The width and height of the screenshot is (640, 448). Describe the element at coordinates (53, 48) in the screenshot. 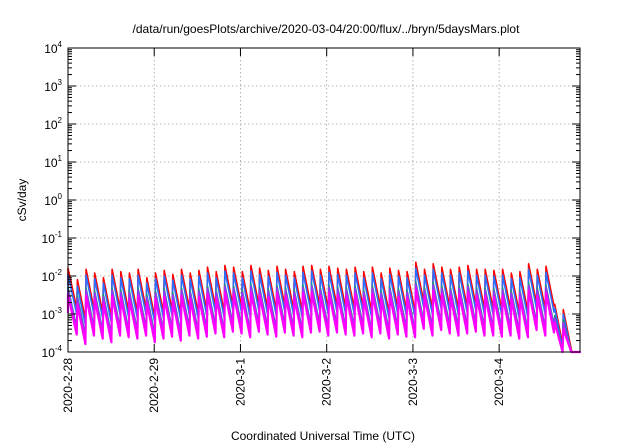

I see `y-tick-label: 10⁴` at that location.